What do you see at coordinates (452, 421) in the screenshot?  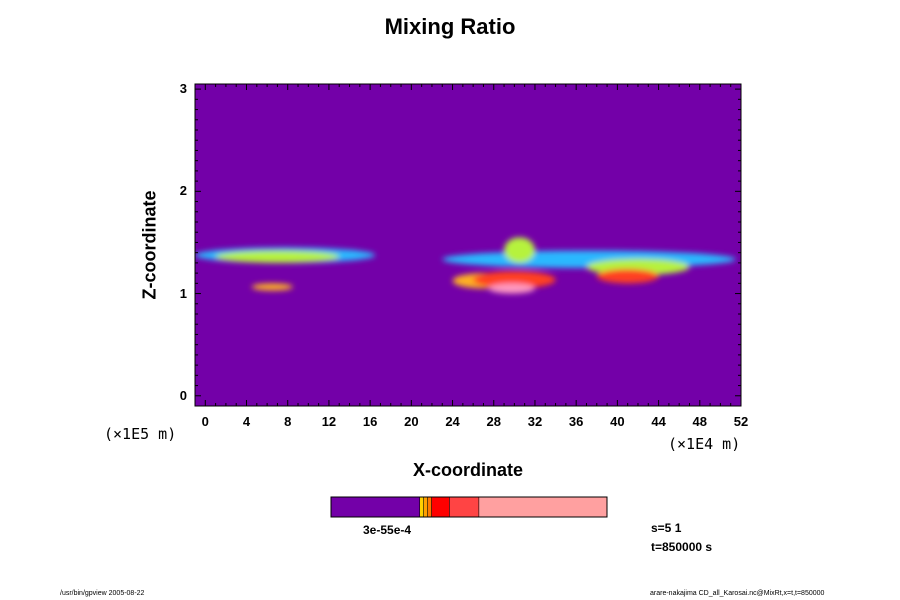 I see `x-tick-label: 24` at bounding box center [452, 421].